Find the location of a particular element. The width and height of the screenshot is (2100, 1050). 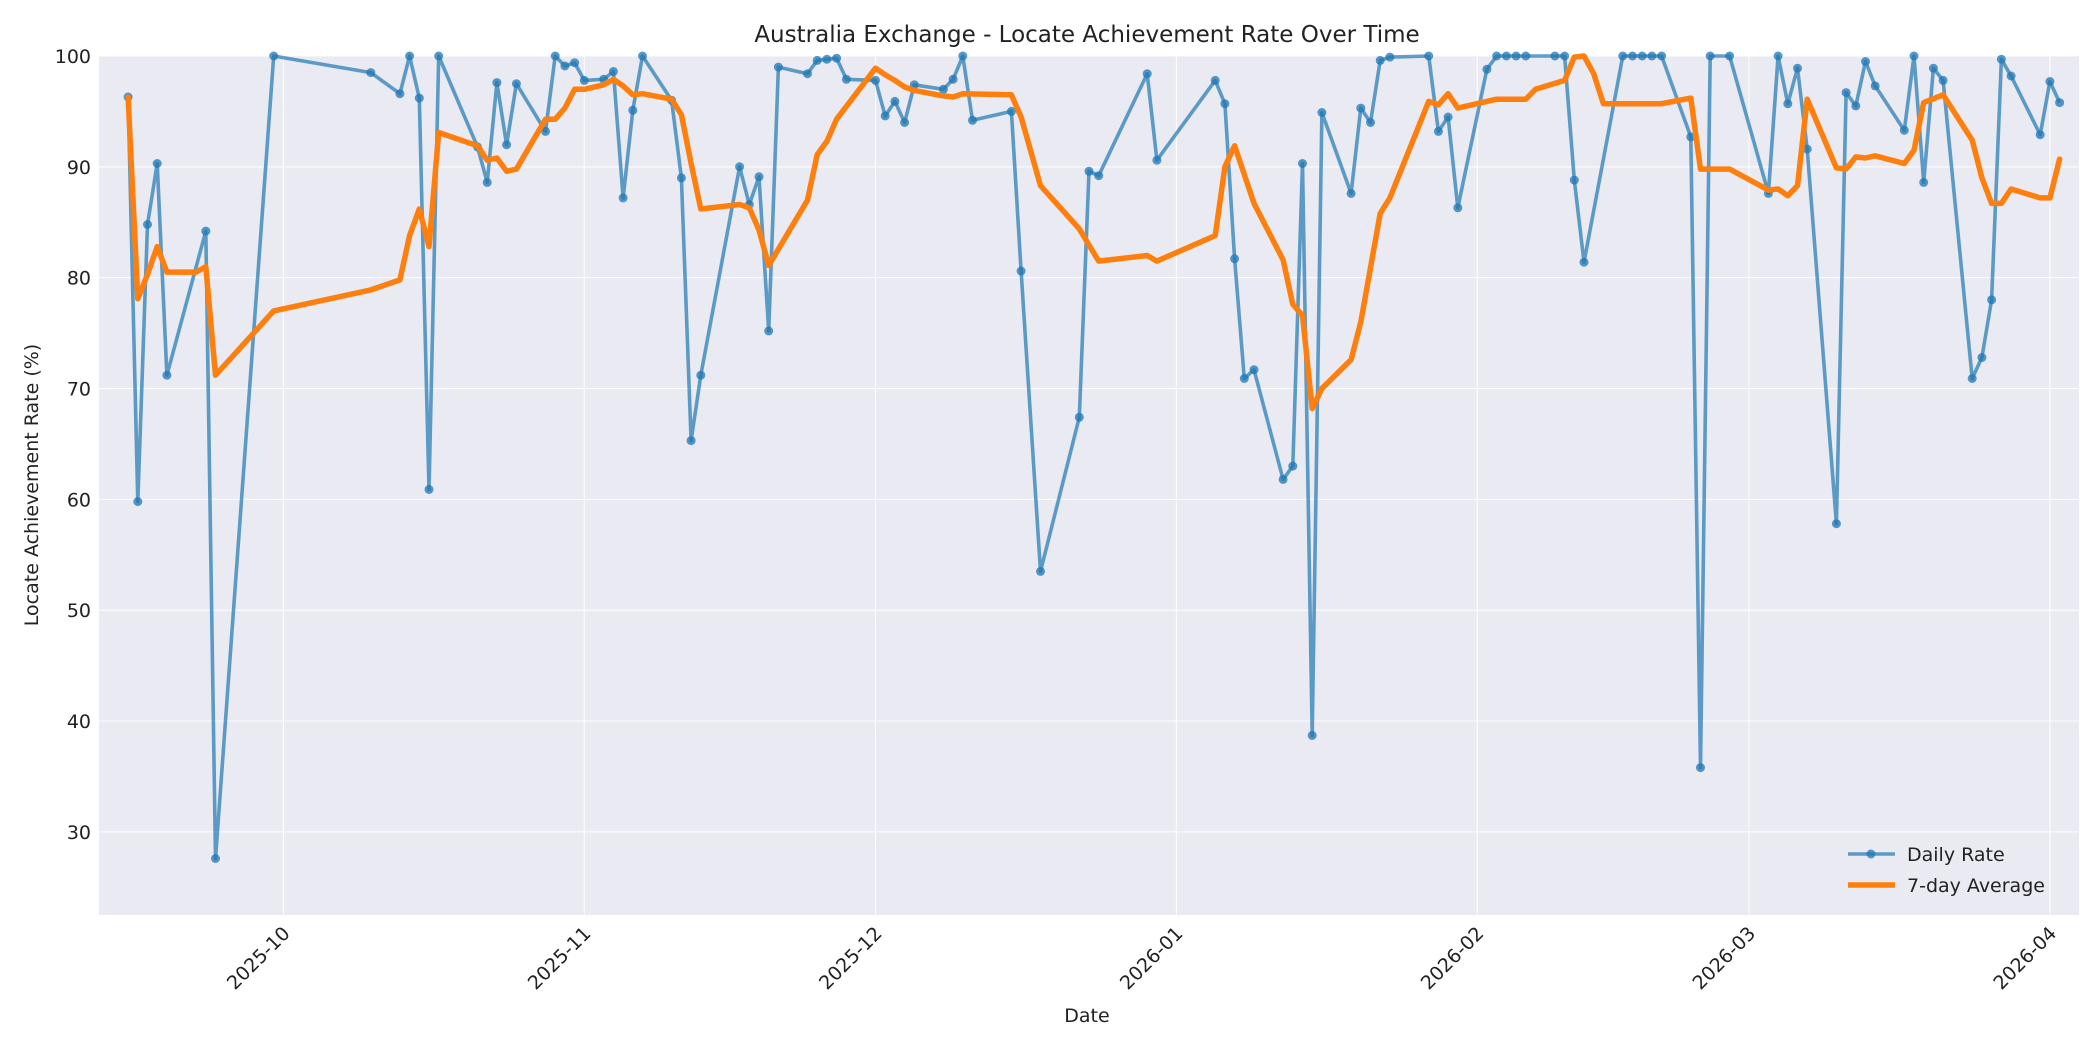

y-tick-label: 30 is located at coordinates (79, 833).